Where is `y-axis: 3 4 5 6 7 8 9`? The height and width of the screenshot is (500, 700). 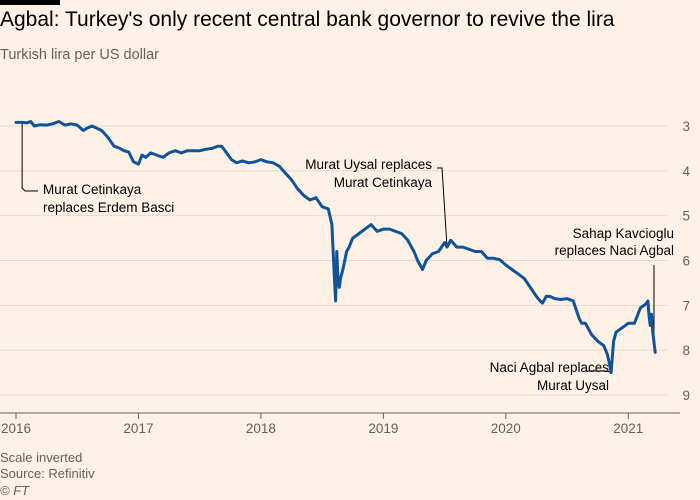
y-axis: 3 4 5 6 7 8 9 is located at coordinates (686, 261).